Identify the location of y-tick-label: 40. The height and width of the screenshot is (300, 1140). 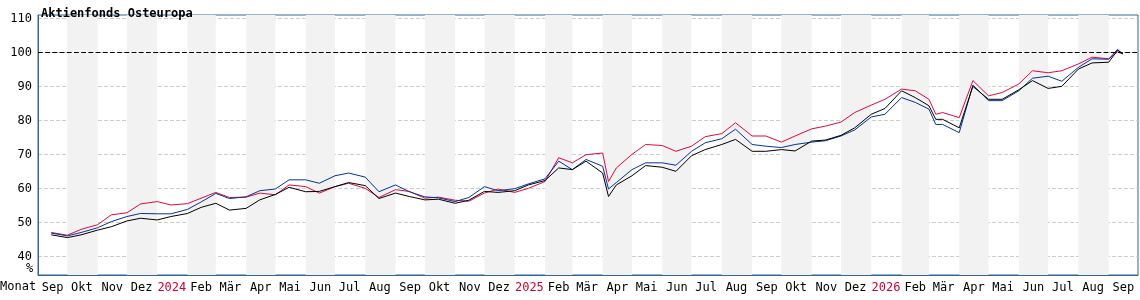
(24, 256).